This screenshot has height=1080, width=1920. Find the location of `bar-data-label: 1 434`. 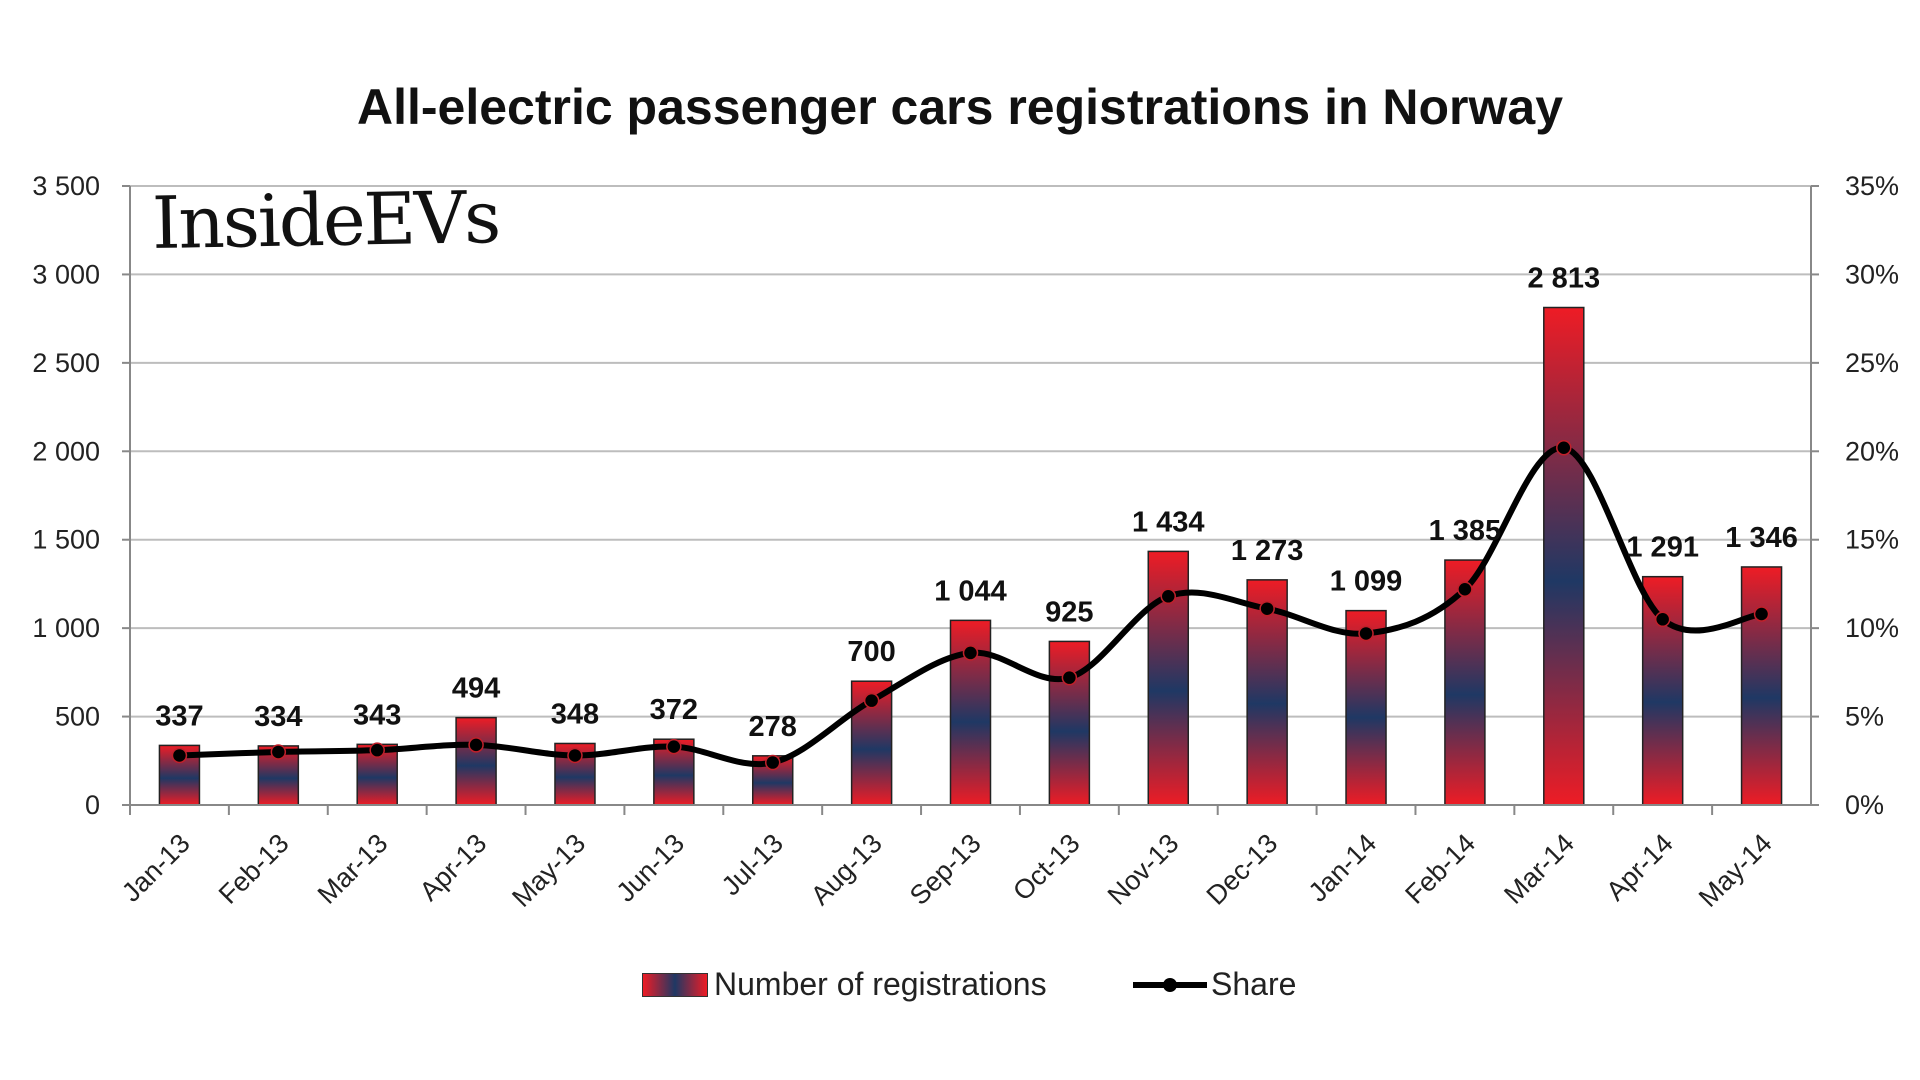

bar-data-label: 1 434 is located at coordinates (1168, 522).